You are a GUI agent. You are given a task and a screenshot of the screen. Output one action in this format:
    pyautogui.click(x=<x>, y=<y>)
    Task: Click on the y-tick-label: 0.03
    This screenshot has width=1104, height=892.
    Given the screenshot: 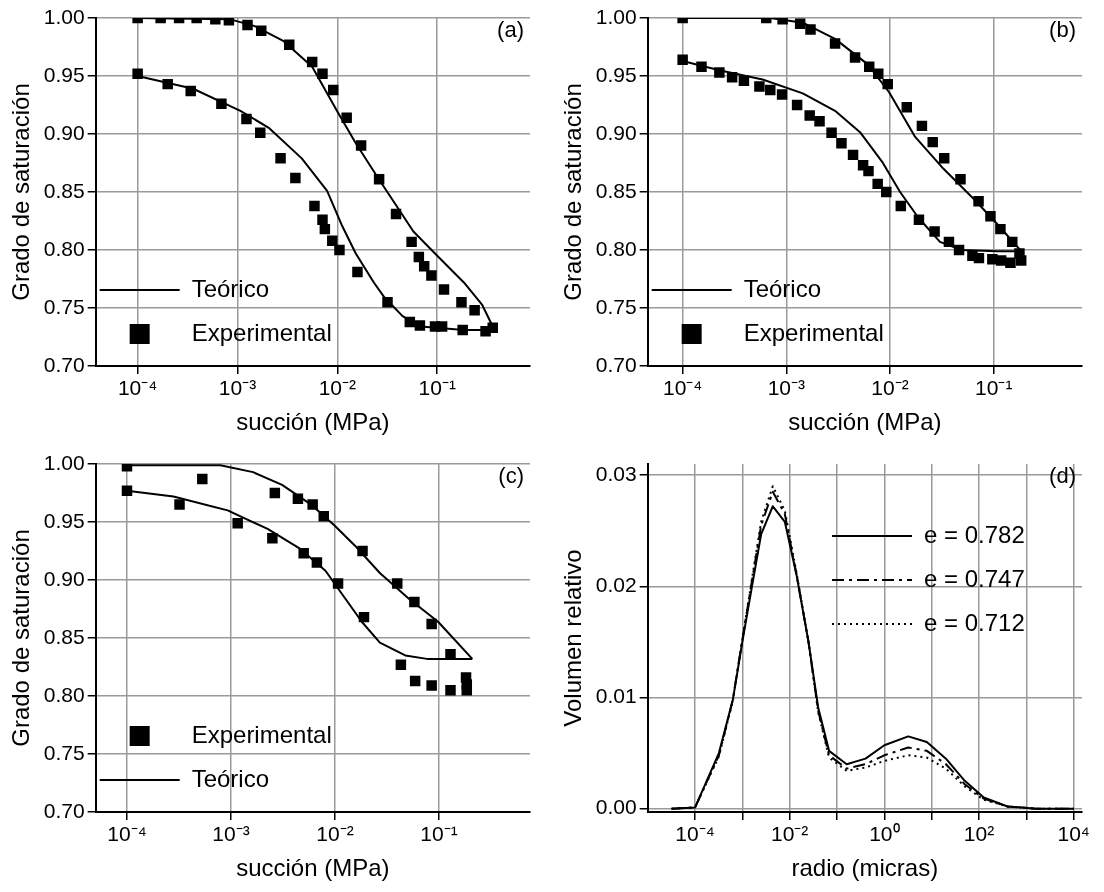 What is the action you would take?
    pyautogui.click(x=616, y=473)
    